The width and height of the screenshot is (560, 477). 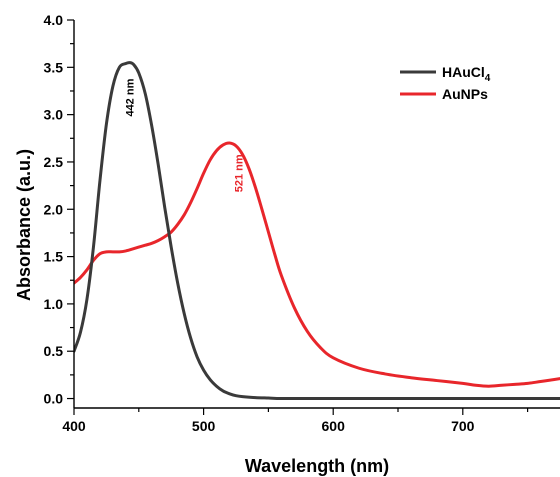 What do you see at coordinates (317, 466) in the screenshot?
I see `x-axis-title: Wavelength (nm)` at bounding box center [317, 466].